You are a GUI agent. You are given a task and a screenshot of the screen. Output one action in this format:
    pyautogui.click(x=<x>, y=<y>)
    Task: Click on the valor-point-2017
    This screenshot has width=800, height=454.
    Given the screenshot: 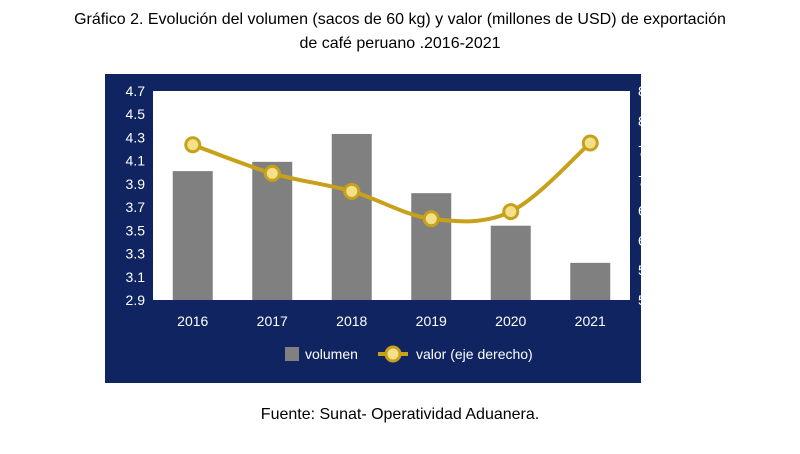 What is the action you would take?
    pyautogui.click(x=272, y=173)
    